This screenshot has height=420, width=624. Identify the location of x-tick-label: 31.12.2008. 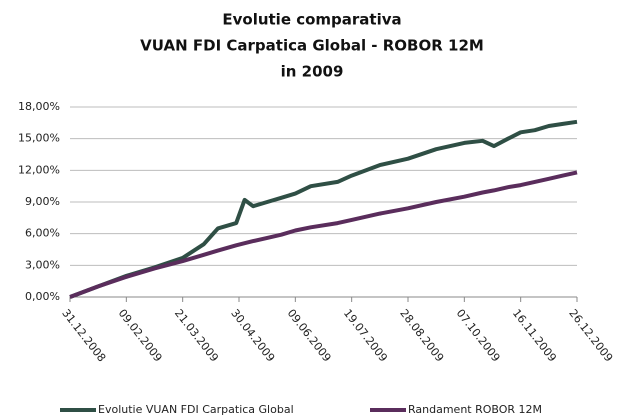
(83, 336).